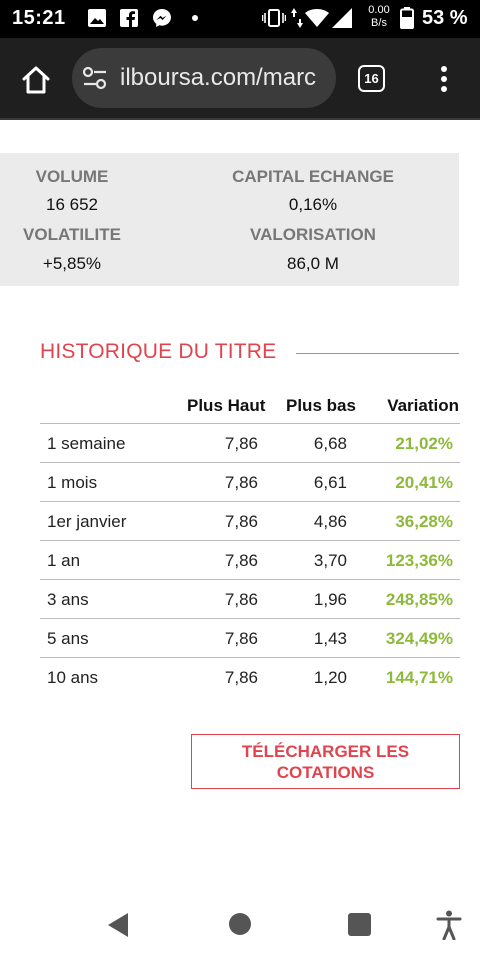 The height and width of the screenshot is (960, 480). What do you see at coordinates (325, 761) in the screenshot?
I see `download-quotes-button: TÉLÉCHARGER LES COTATIONS` at bounding box center [325, 761].